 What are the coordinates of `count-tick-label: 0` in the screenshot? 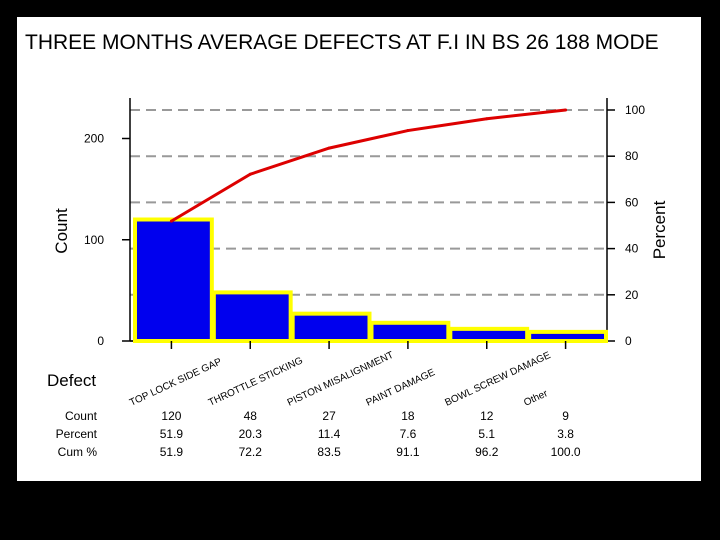 It's located at (100, 341).